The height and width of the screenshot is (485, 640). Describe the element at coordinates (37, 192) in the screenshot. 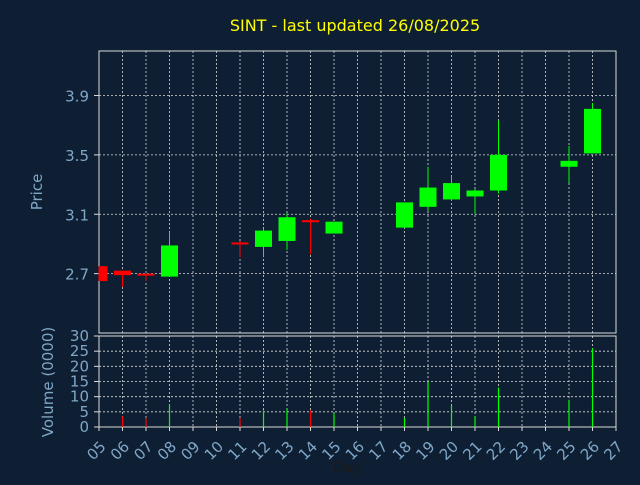

I see `price-axis-label: Price` at that location.